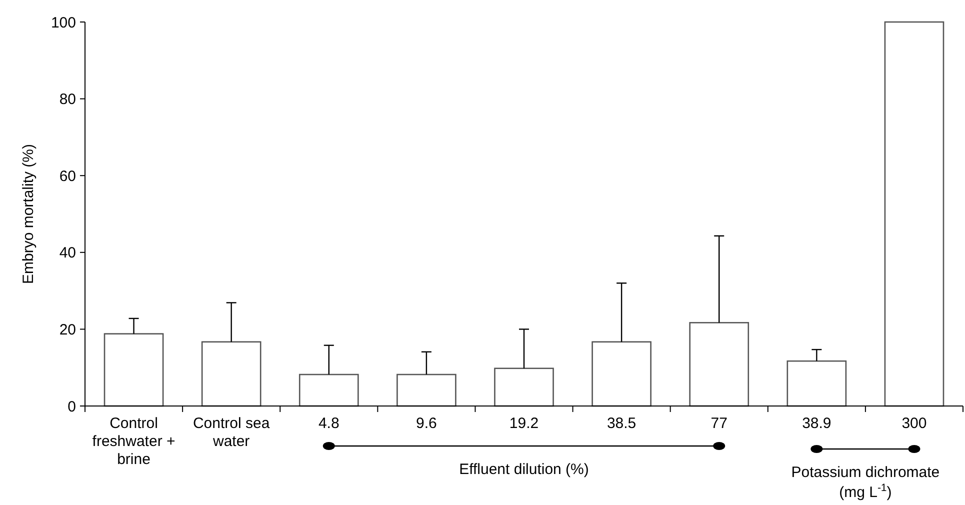  What do you see at coordinates (524, 423) in the screenshot?
I see `x-tick-label: 19.2` at bounding box center [524, 423].